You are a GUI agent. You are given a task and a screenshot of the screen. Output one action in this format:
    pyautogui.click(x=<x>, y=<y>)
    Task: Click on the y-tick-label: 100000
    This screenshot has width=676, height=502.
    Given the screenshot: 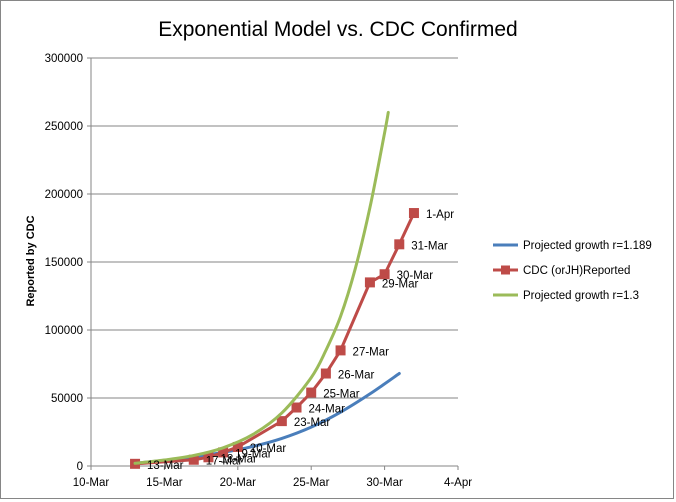 What is the action you would take?
    pyautogui.click(x=64, y=331)
    